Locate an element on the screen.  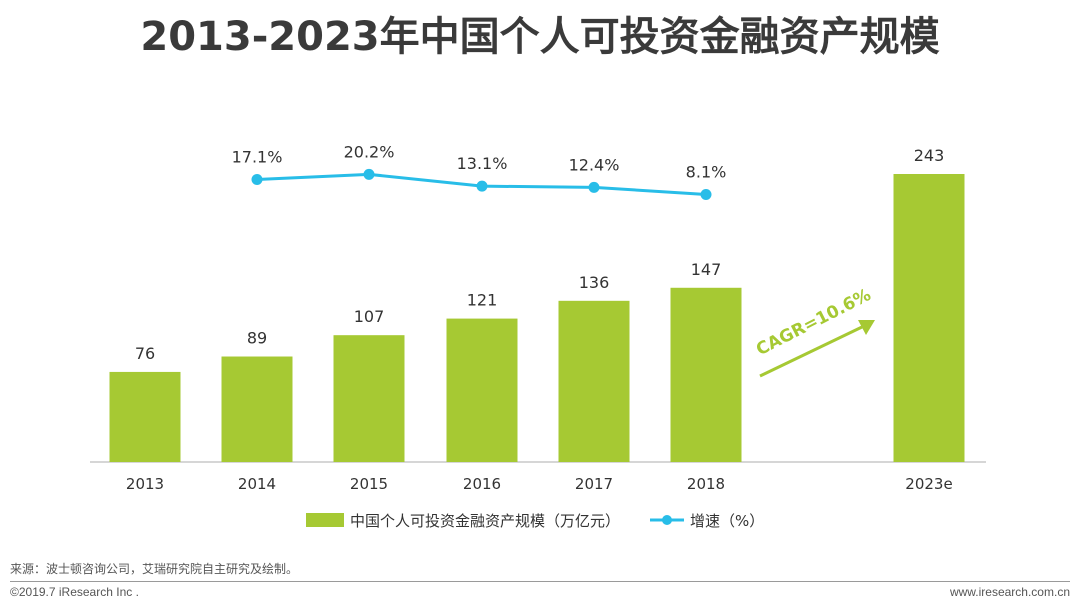
growth-point-2018 is located at coordinates (706, 194).